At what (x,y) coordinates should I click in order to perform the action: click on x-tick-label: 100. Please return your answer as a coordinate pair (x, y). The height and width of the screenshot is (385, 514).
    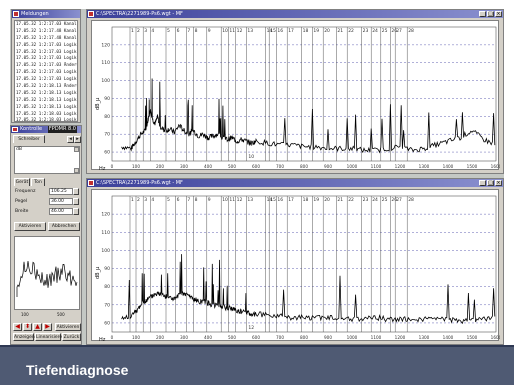
    Looking at the image, I should click on (136, 166).